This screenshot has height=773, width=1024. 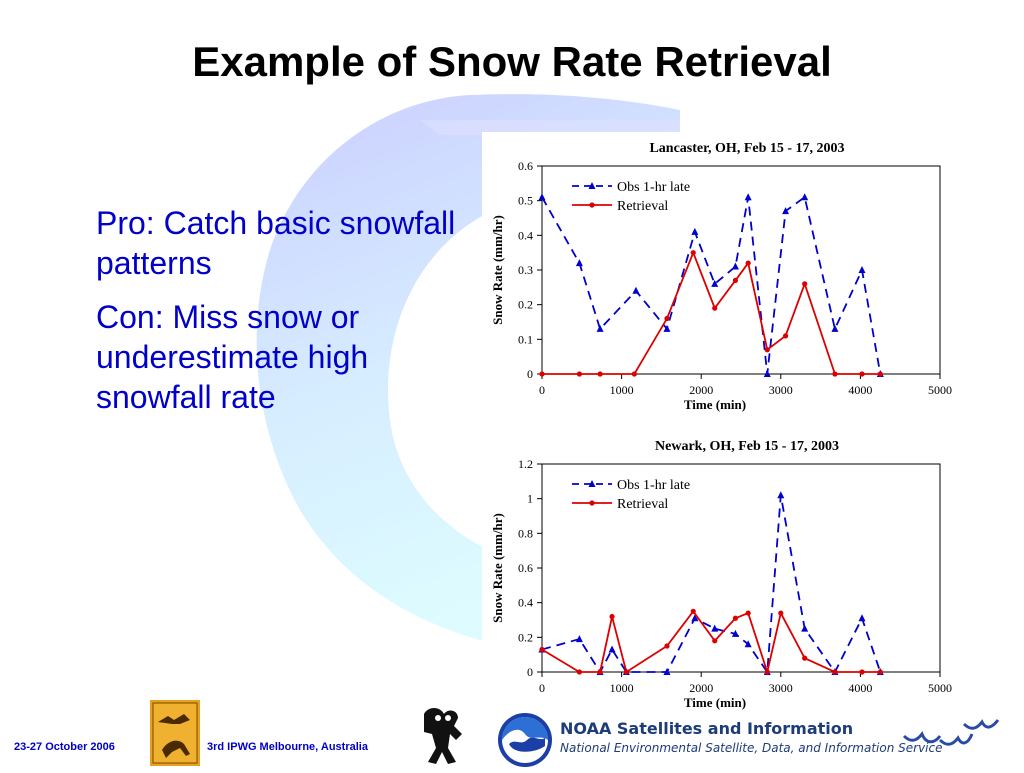 What do you see at coordinates (287, 747) in the screenshot?
I see `footer-event: 3rd IPWG Melbourne, Australia` at bounding box center [287, 747].